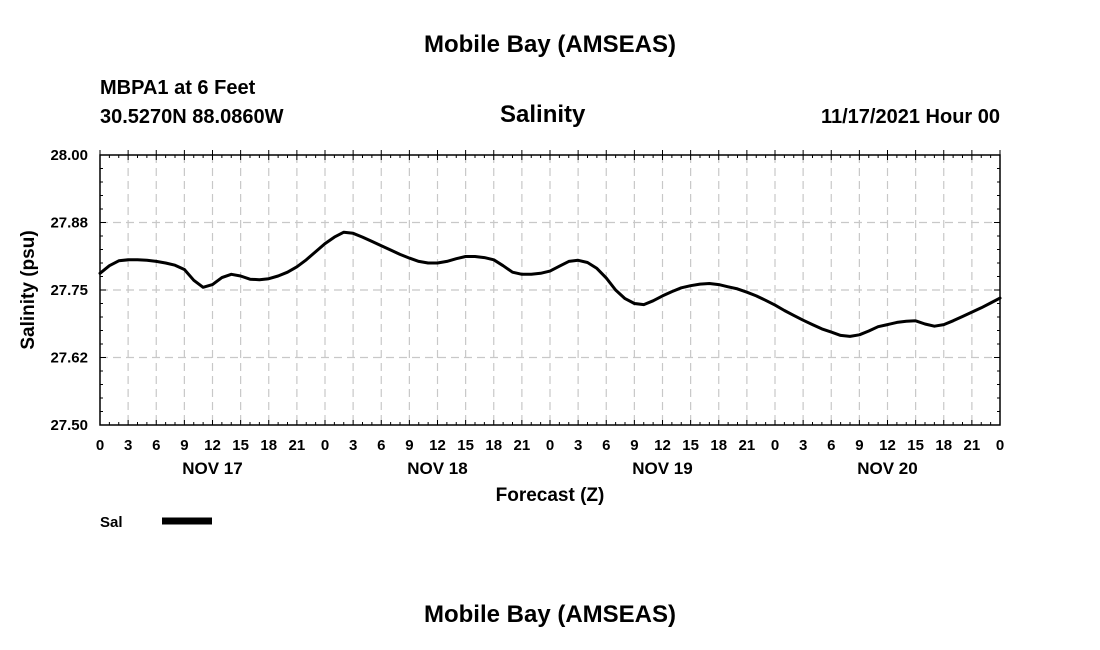  I want to click on y-axis-title: Salinity (psu), so click(28, 289).